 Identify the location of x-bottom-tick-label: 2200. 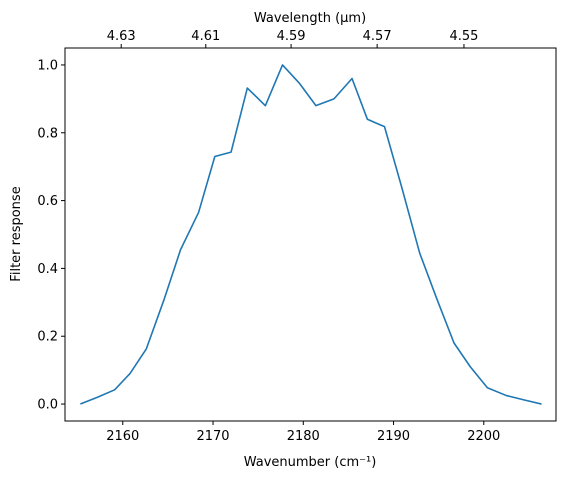
(483, 436).